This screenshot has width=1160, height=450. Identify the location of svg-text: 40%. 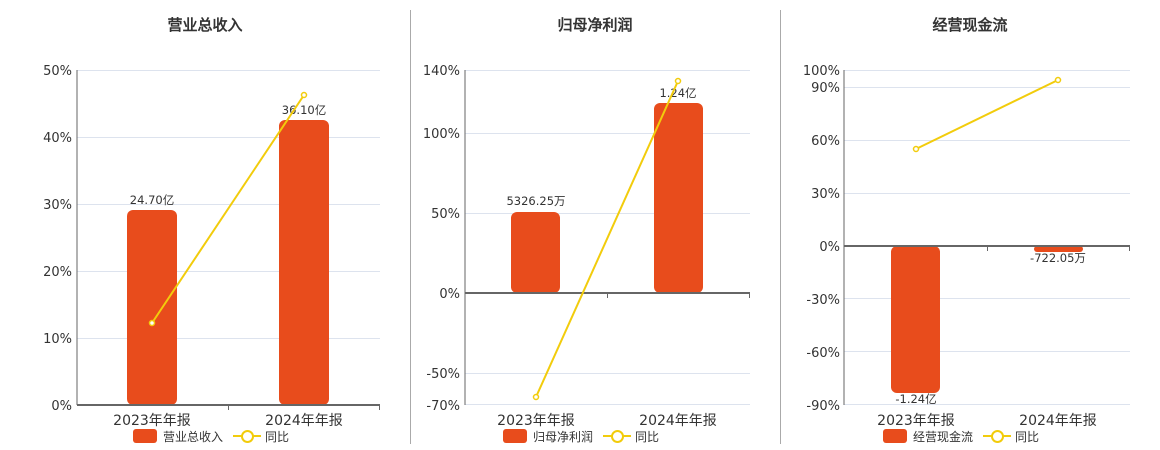
(57, 138).